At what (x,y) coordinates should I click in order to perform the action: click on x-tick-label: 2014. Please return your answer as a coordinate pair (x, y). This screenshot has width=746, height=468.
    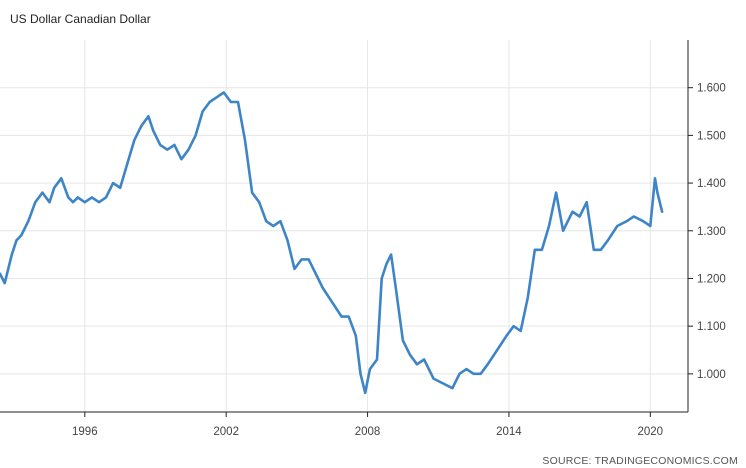
    Looking at the image, I should click on (509, 432).